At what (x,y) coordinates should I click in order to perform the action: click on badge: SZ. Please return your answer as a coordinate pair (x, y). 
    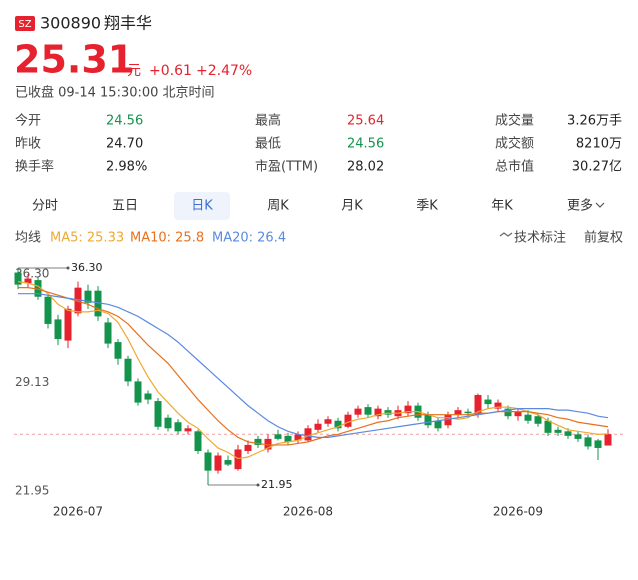
    Looking at the image, I should click on (24, 24).